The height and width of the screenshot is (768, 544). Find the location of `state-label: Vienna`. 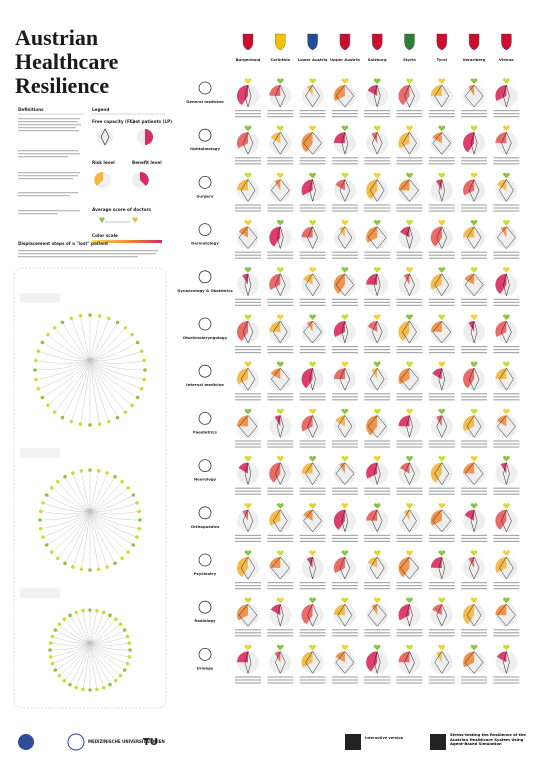

state-label: Vienna is located at coordinates (506, 59).